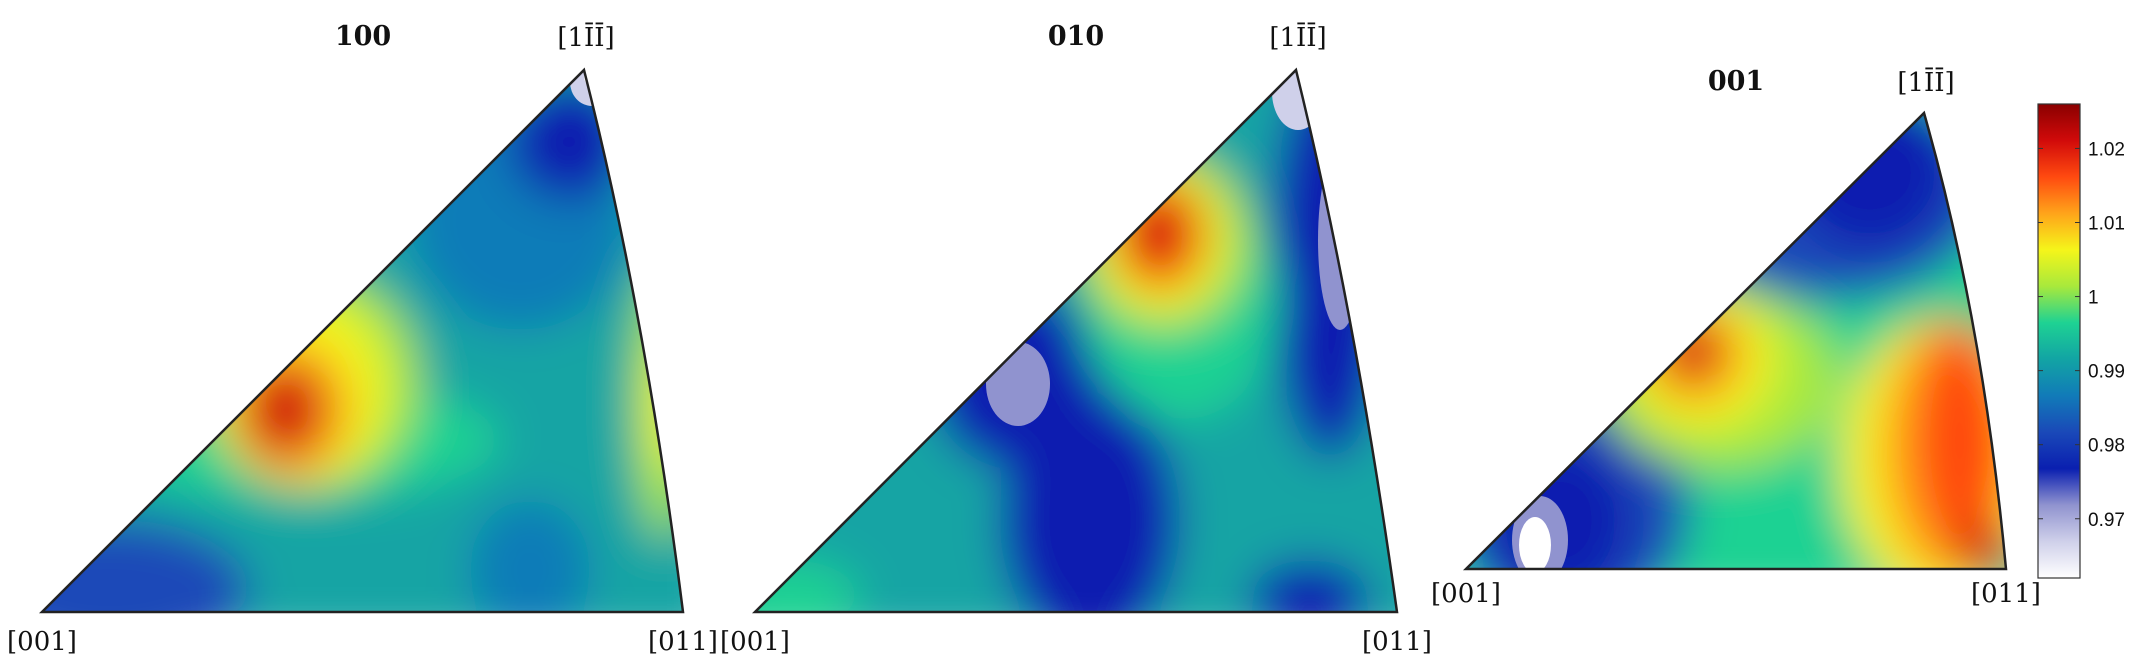 The width and height of the screenshot is (2144, 671). Describe the element at coordinates (2106, 149) in the screenshot. I see `colorbar-tick-label: 1.02` at that location.